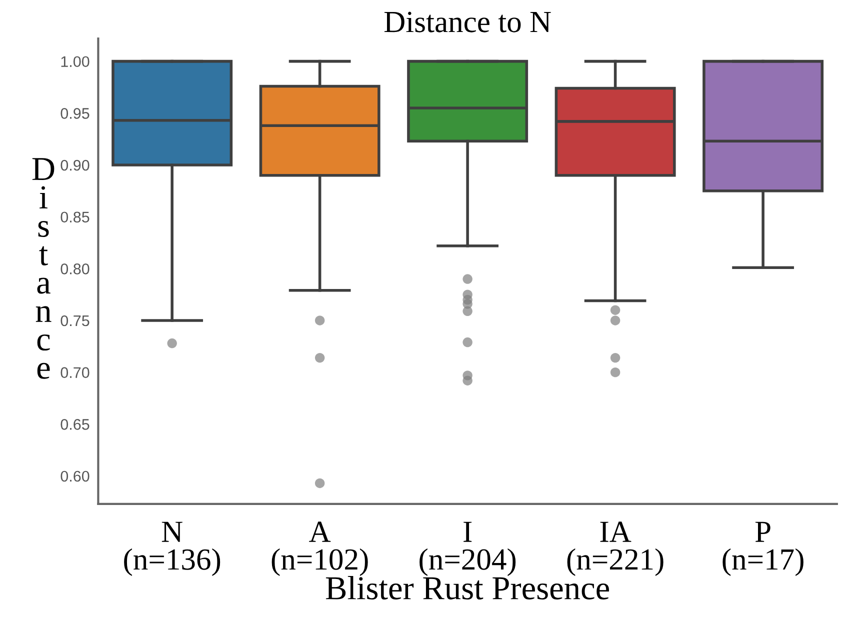 The image size is (854, 642). What do you see at coordinates (75, 217) in the screenshot?
I see `y-tick-label: 0.85` at bounding box center [75, 217].